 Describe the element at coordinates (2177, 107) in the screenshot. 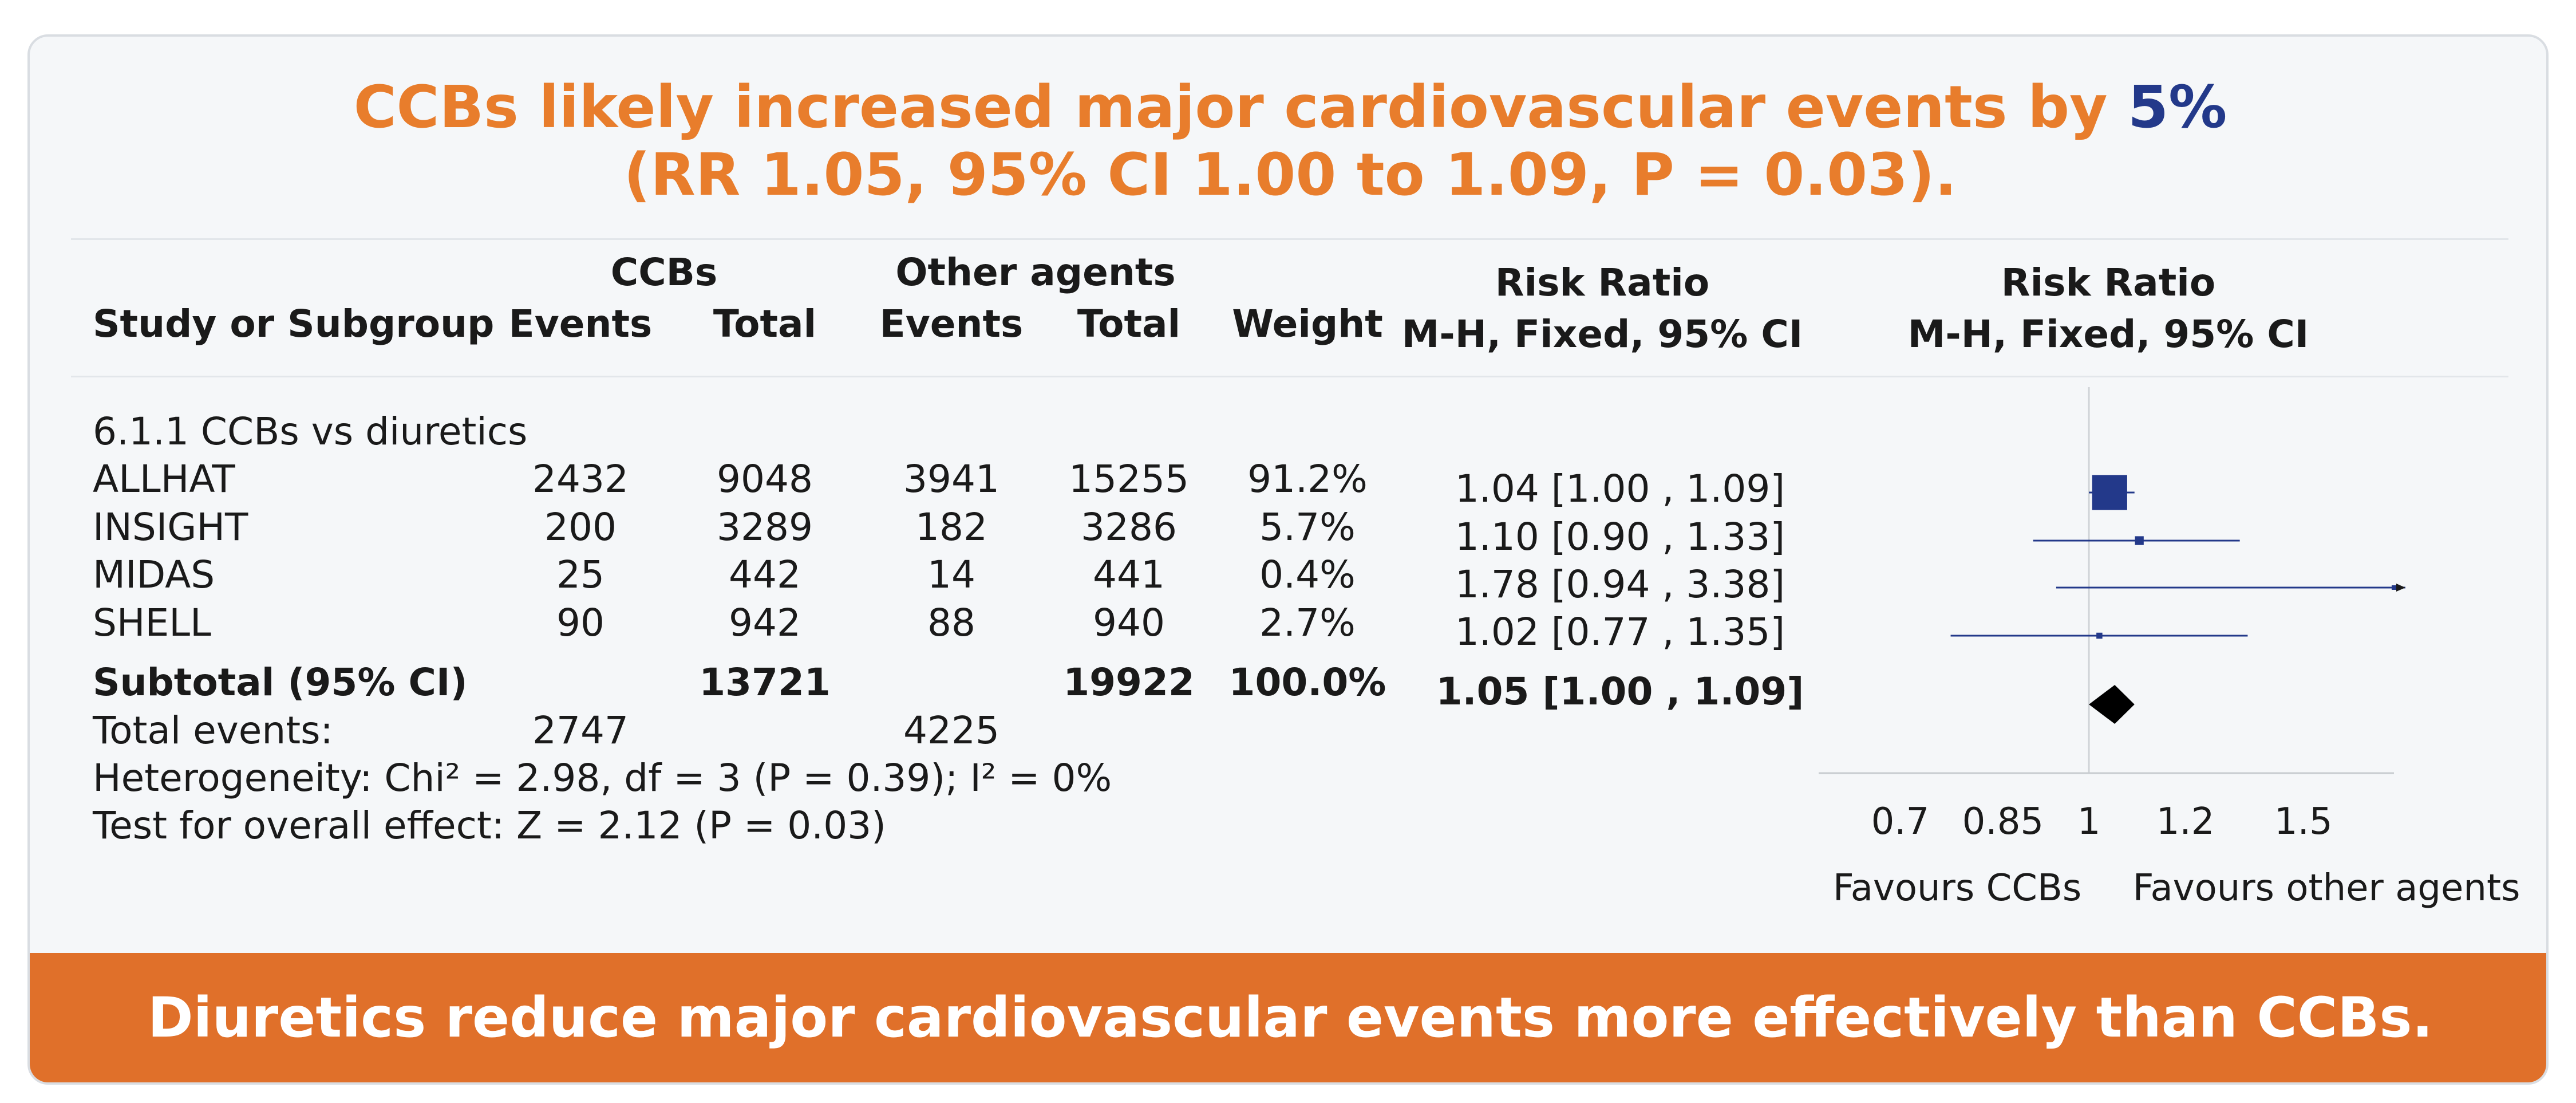

I see `headline-highlight: 5%` at that location.